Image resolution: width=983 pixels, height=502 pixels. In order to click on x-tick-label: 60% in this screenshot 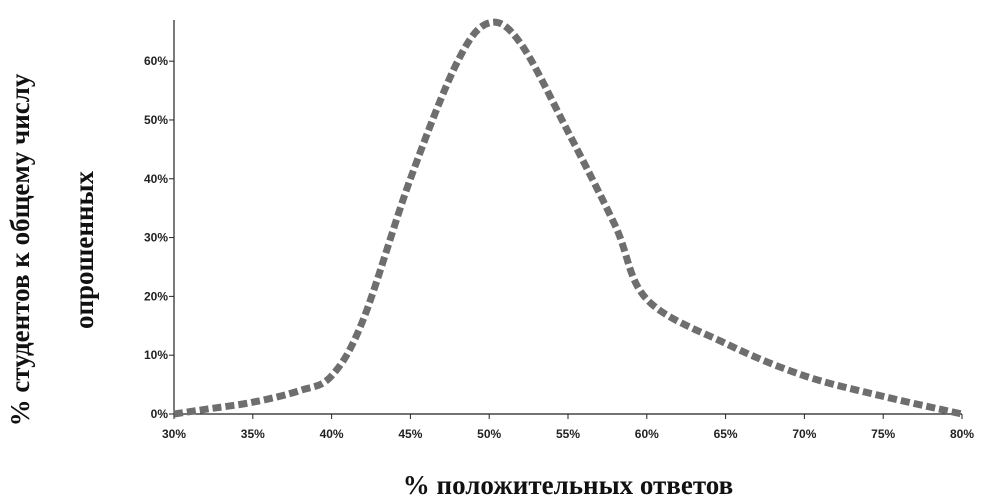, I will do `click(647, 434)`.